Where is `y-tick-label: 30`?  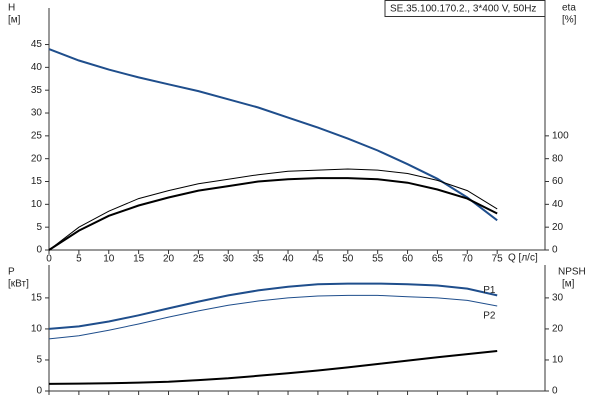 y-tick-label: 30 is located at coordinates (37, 113).